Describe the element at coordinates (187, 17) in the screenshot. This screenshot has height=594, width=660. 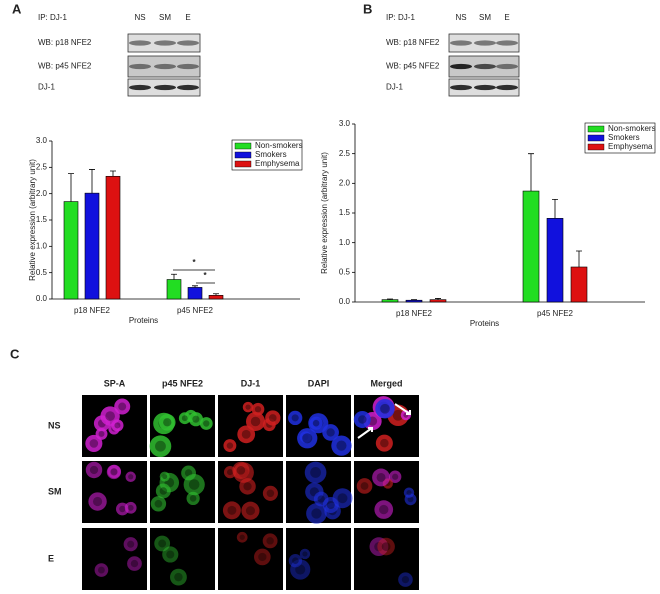
I see `lane-label: E` at that location.